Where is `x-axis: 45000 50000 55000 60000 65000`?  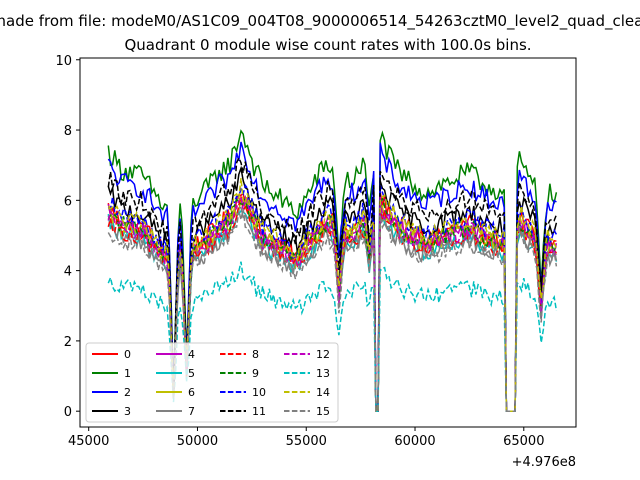
x-axis: 45000 50000 55000 60000 65000 is located at coordinates (306, 438).